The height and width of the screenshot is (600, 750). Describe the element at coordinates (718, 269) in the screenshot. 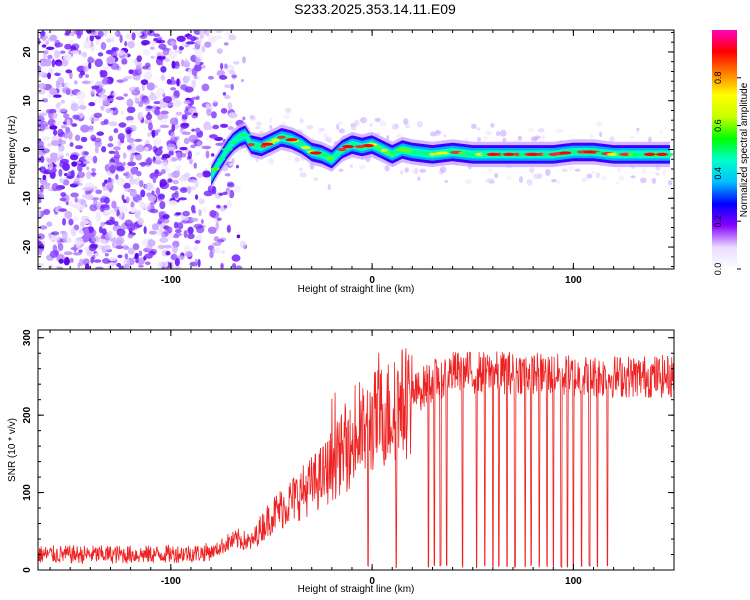

I see `colorbar-tick-label: 0.0` at that location.